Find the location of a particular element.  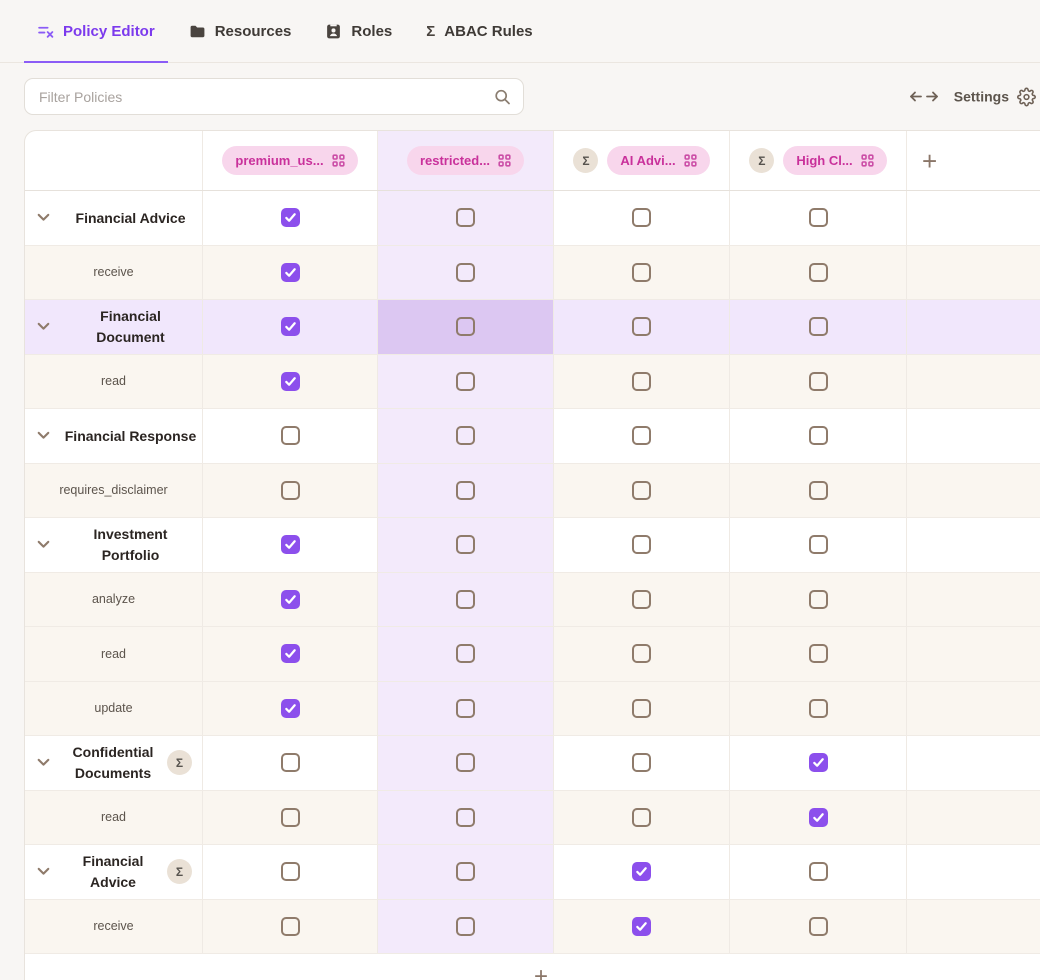

filter-wrap is located at coordinates (274, 96).